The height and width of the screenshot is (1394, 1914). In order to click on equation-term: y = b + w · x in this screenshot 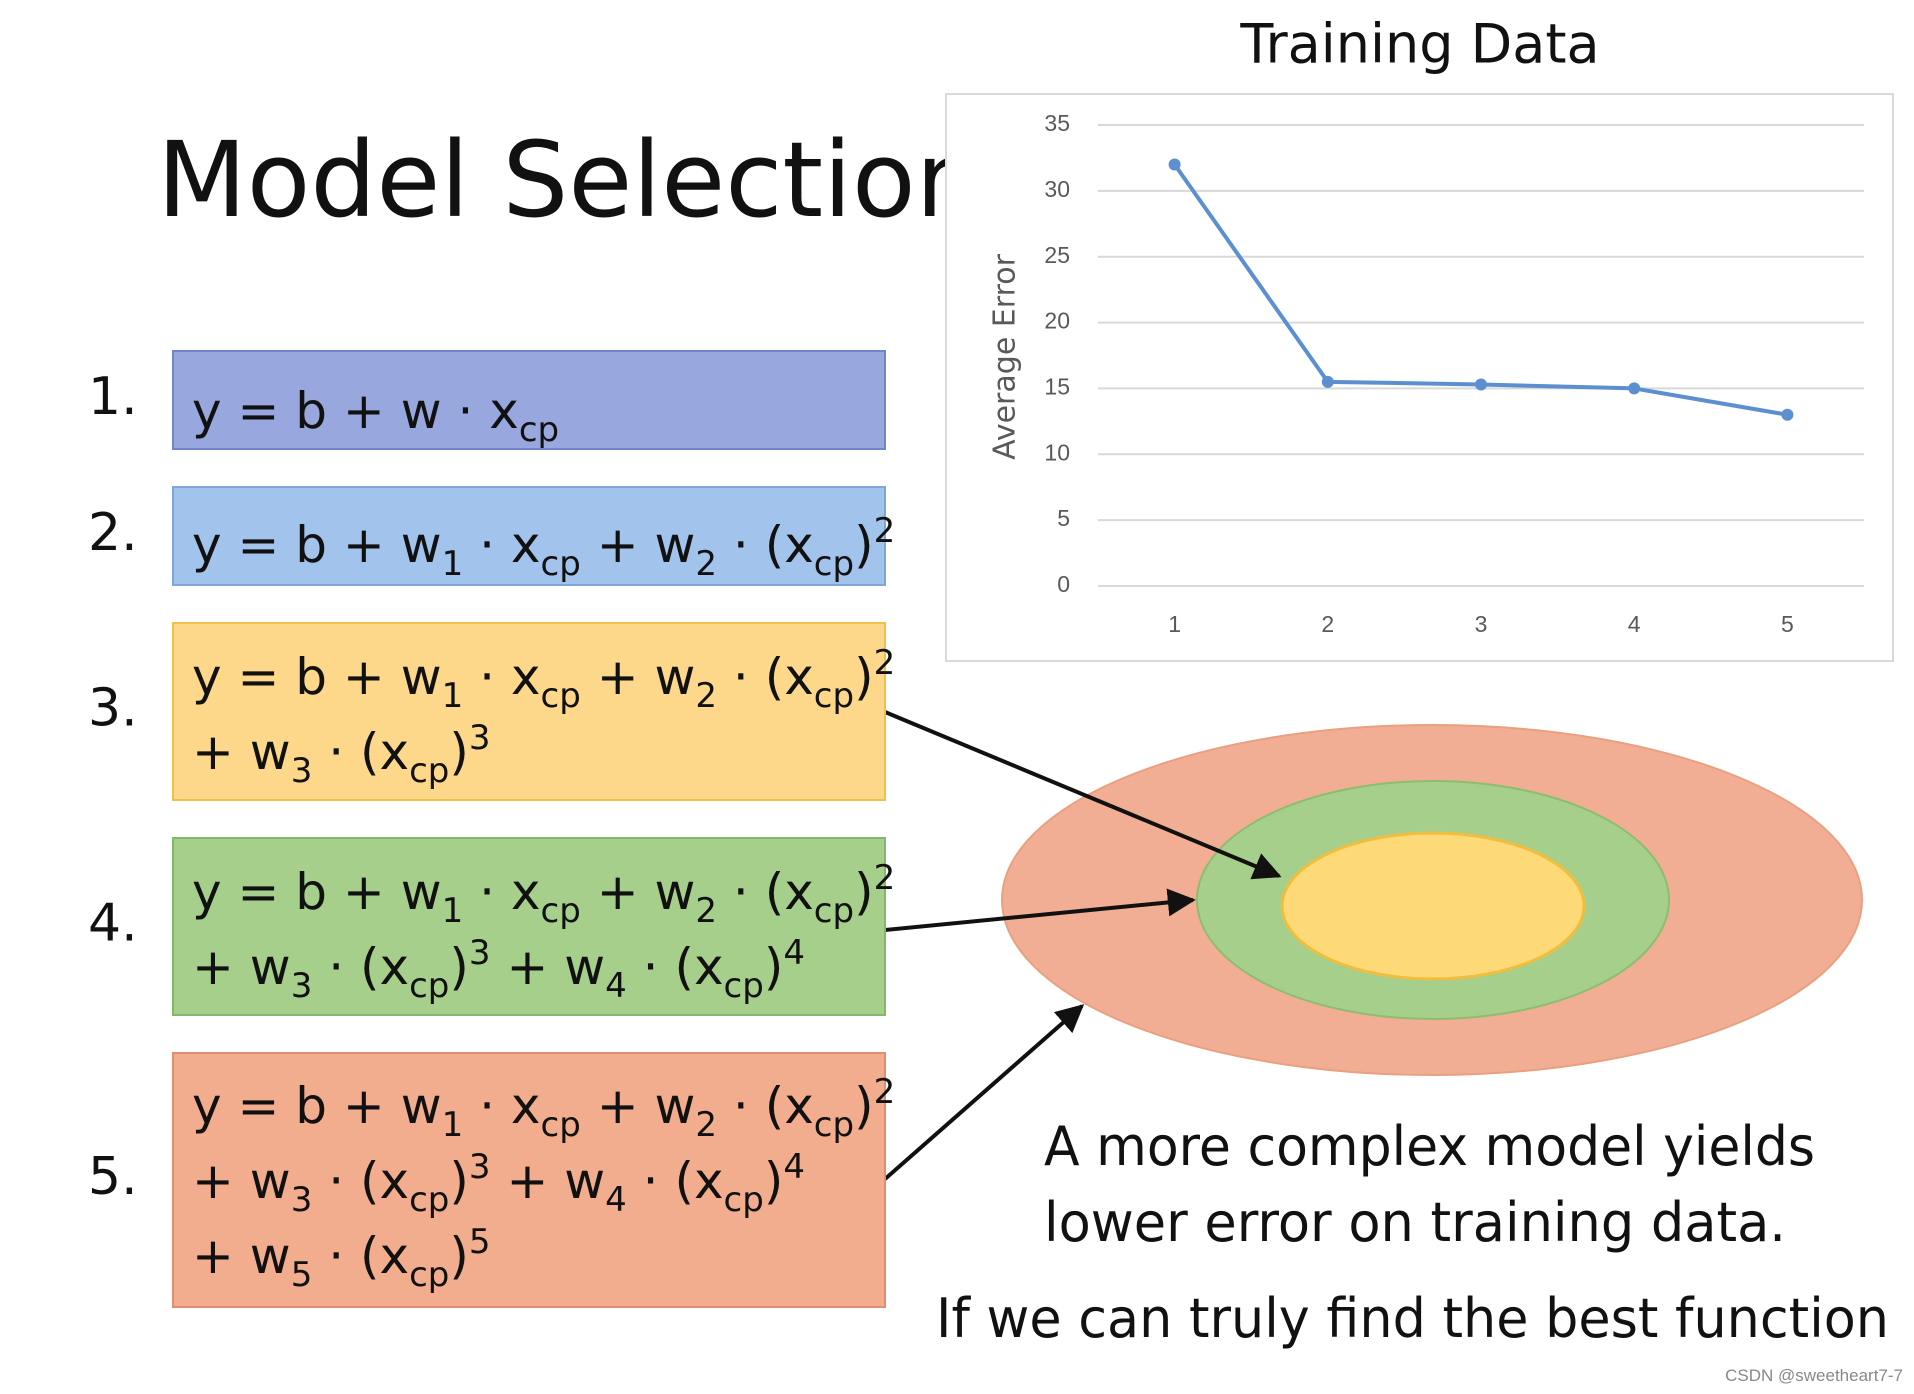, I will do `click(355, 411)`.